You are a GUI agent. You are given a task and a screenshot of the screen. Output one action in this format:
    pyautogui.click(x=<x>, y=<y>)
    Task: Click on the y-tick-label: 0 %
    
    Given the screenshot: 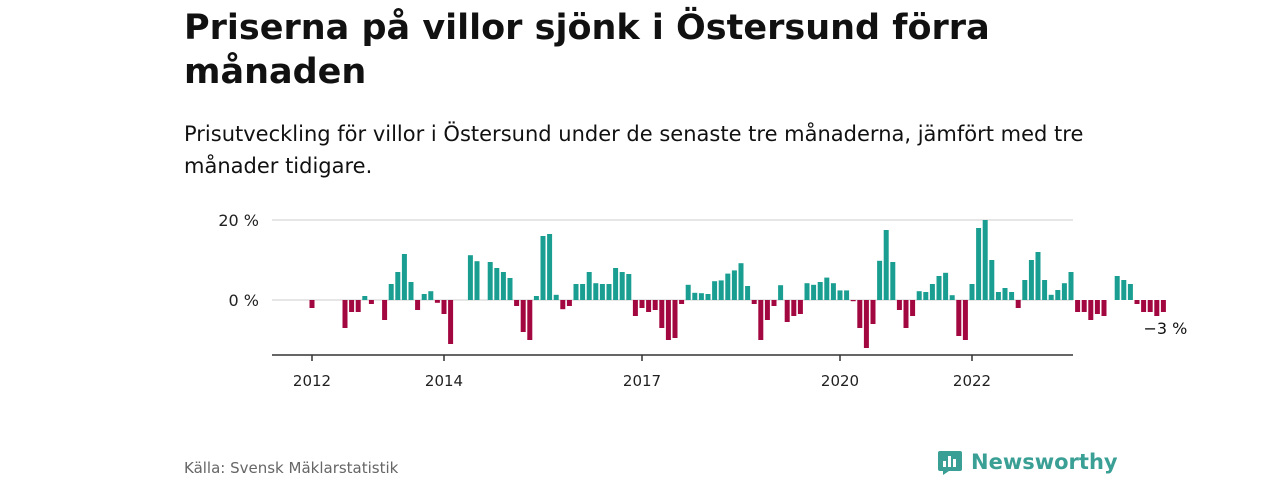 What is the action you would take?
    pyautogui.click(x=244, y=300)
    